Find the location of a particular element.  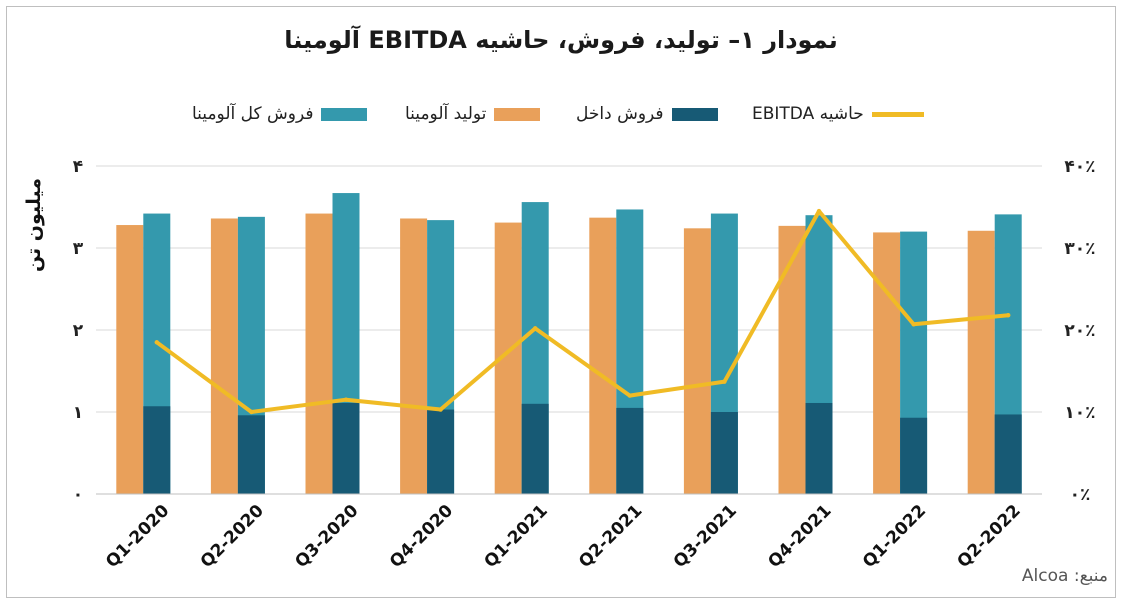

legend-item-ebitda: حاشیه EBITDA is located at coordinates (838, 114).